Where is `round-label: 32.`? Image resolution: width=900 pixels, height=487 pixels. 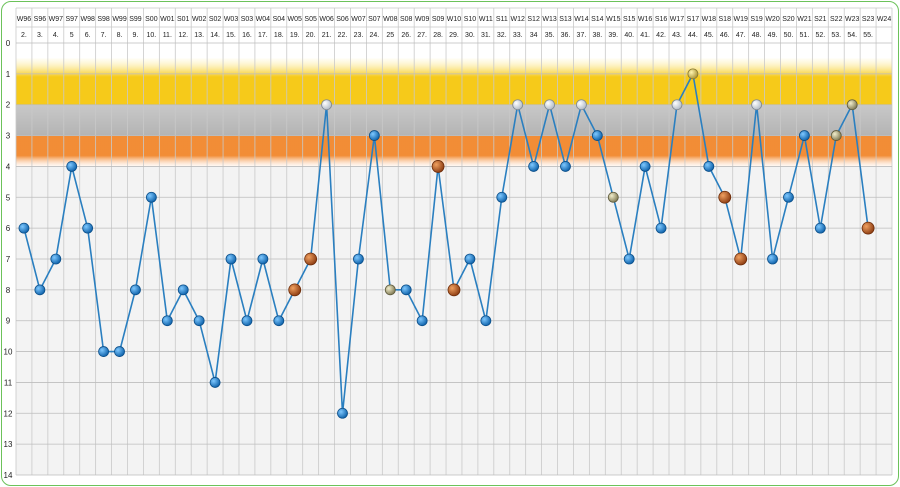
round-label: 32. is located at coordinates (502, 35).